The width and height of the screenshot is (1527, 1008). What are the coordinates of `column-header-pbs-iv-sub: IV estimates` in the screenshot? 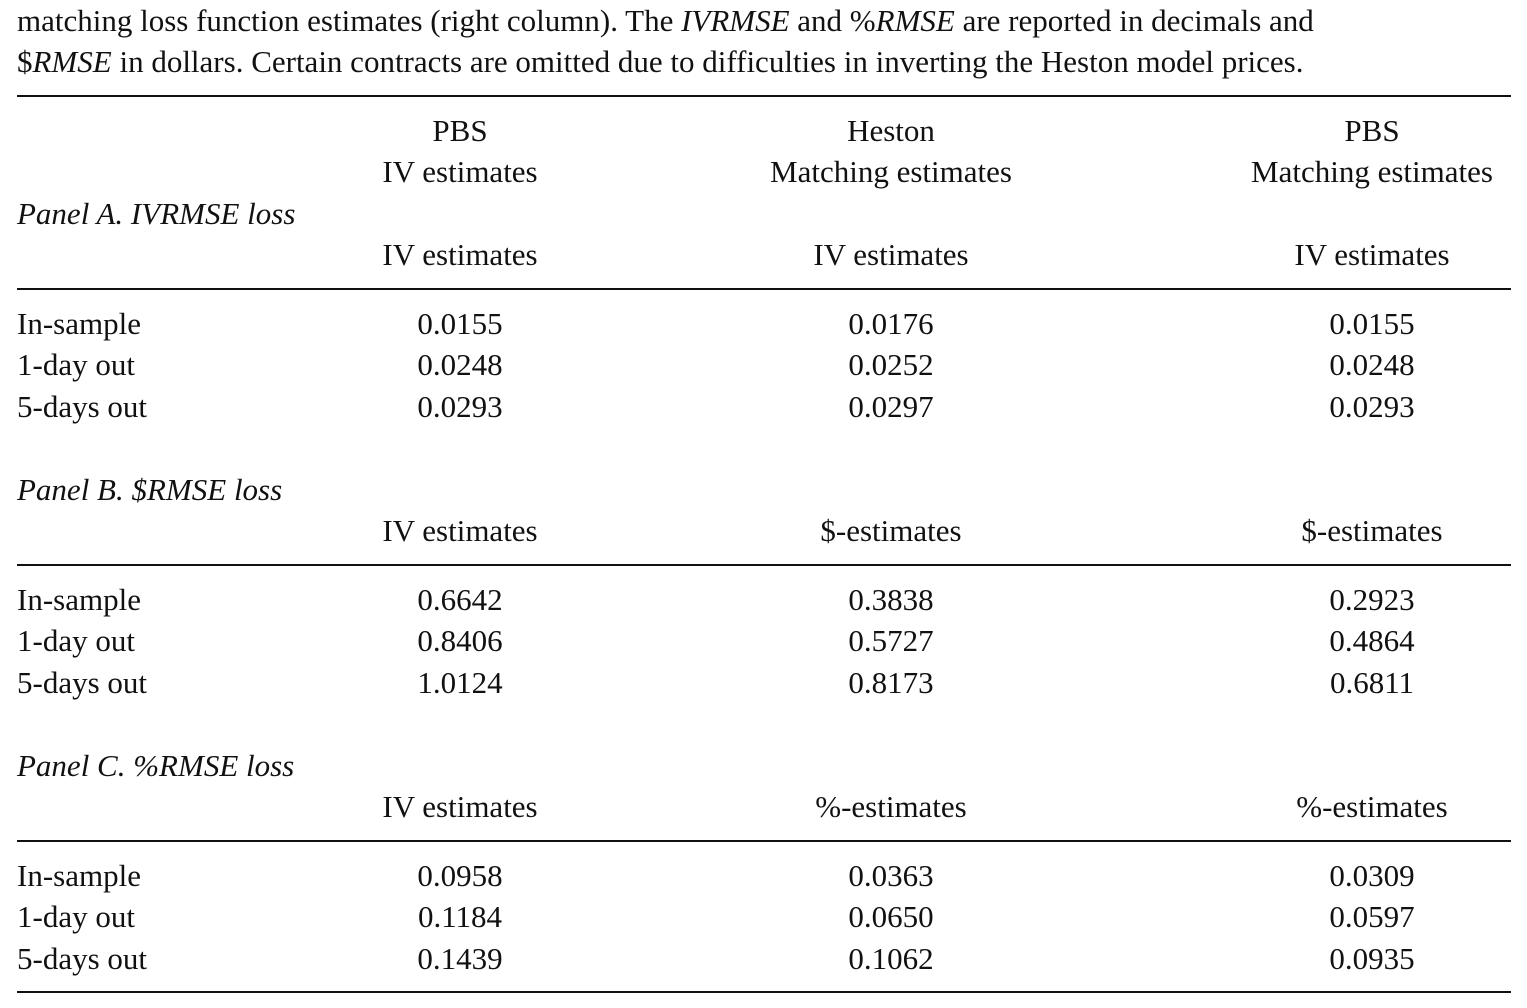 It's located at (460, 171).